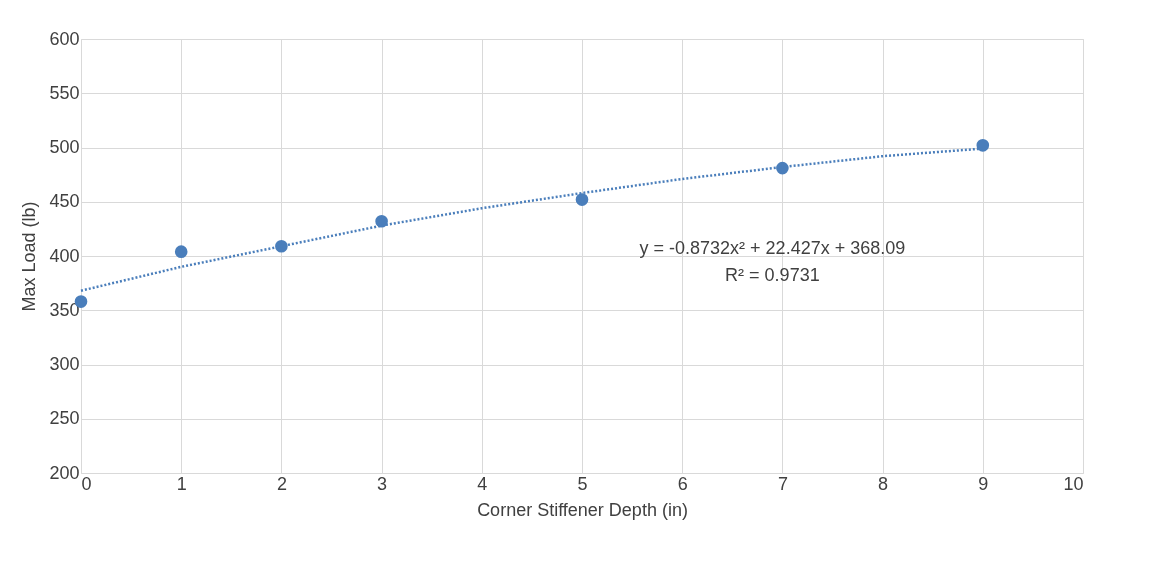 The image size is (1174, 579). Describe the element at coordinates (682, 483) in the screenshot. I see `x-tick-label: 6` at that location.